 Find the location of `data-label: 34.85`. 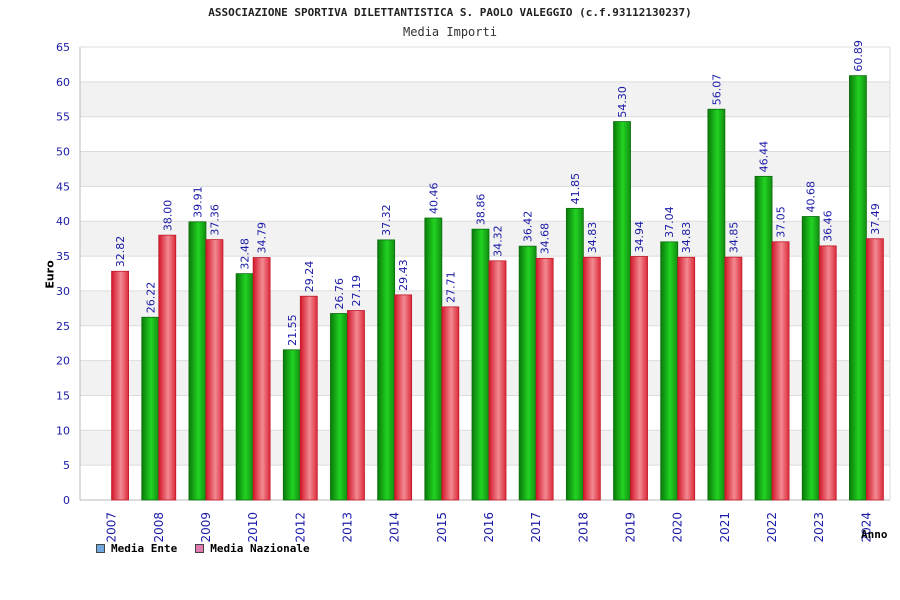

data-label: 34.85 is located at coordinates (733, 238).